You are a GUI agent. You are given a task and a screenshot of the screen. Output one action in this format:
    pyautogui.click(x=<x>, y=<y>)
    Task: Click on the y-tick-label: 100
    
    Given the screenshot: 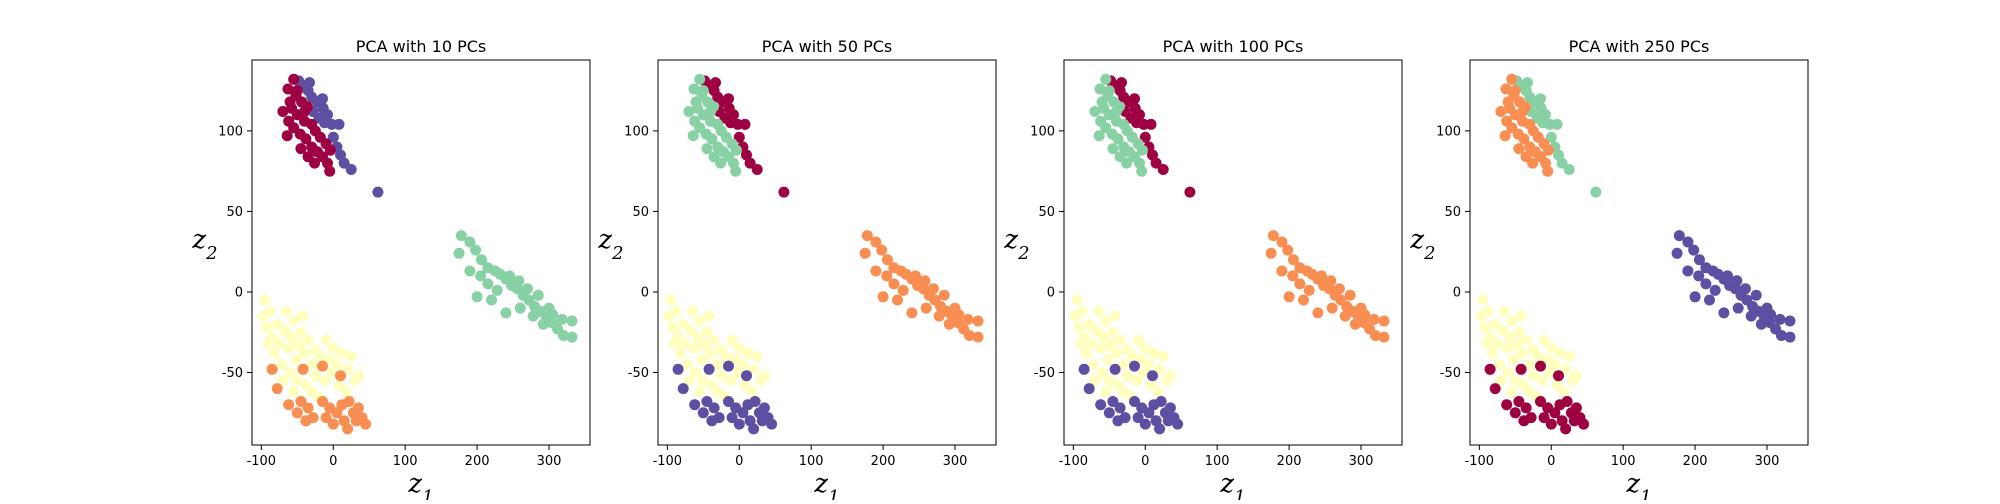 What is the action you would take?
    pyautogui.click(x=636, y=131)
    